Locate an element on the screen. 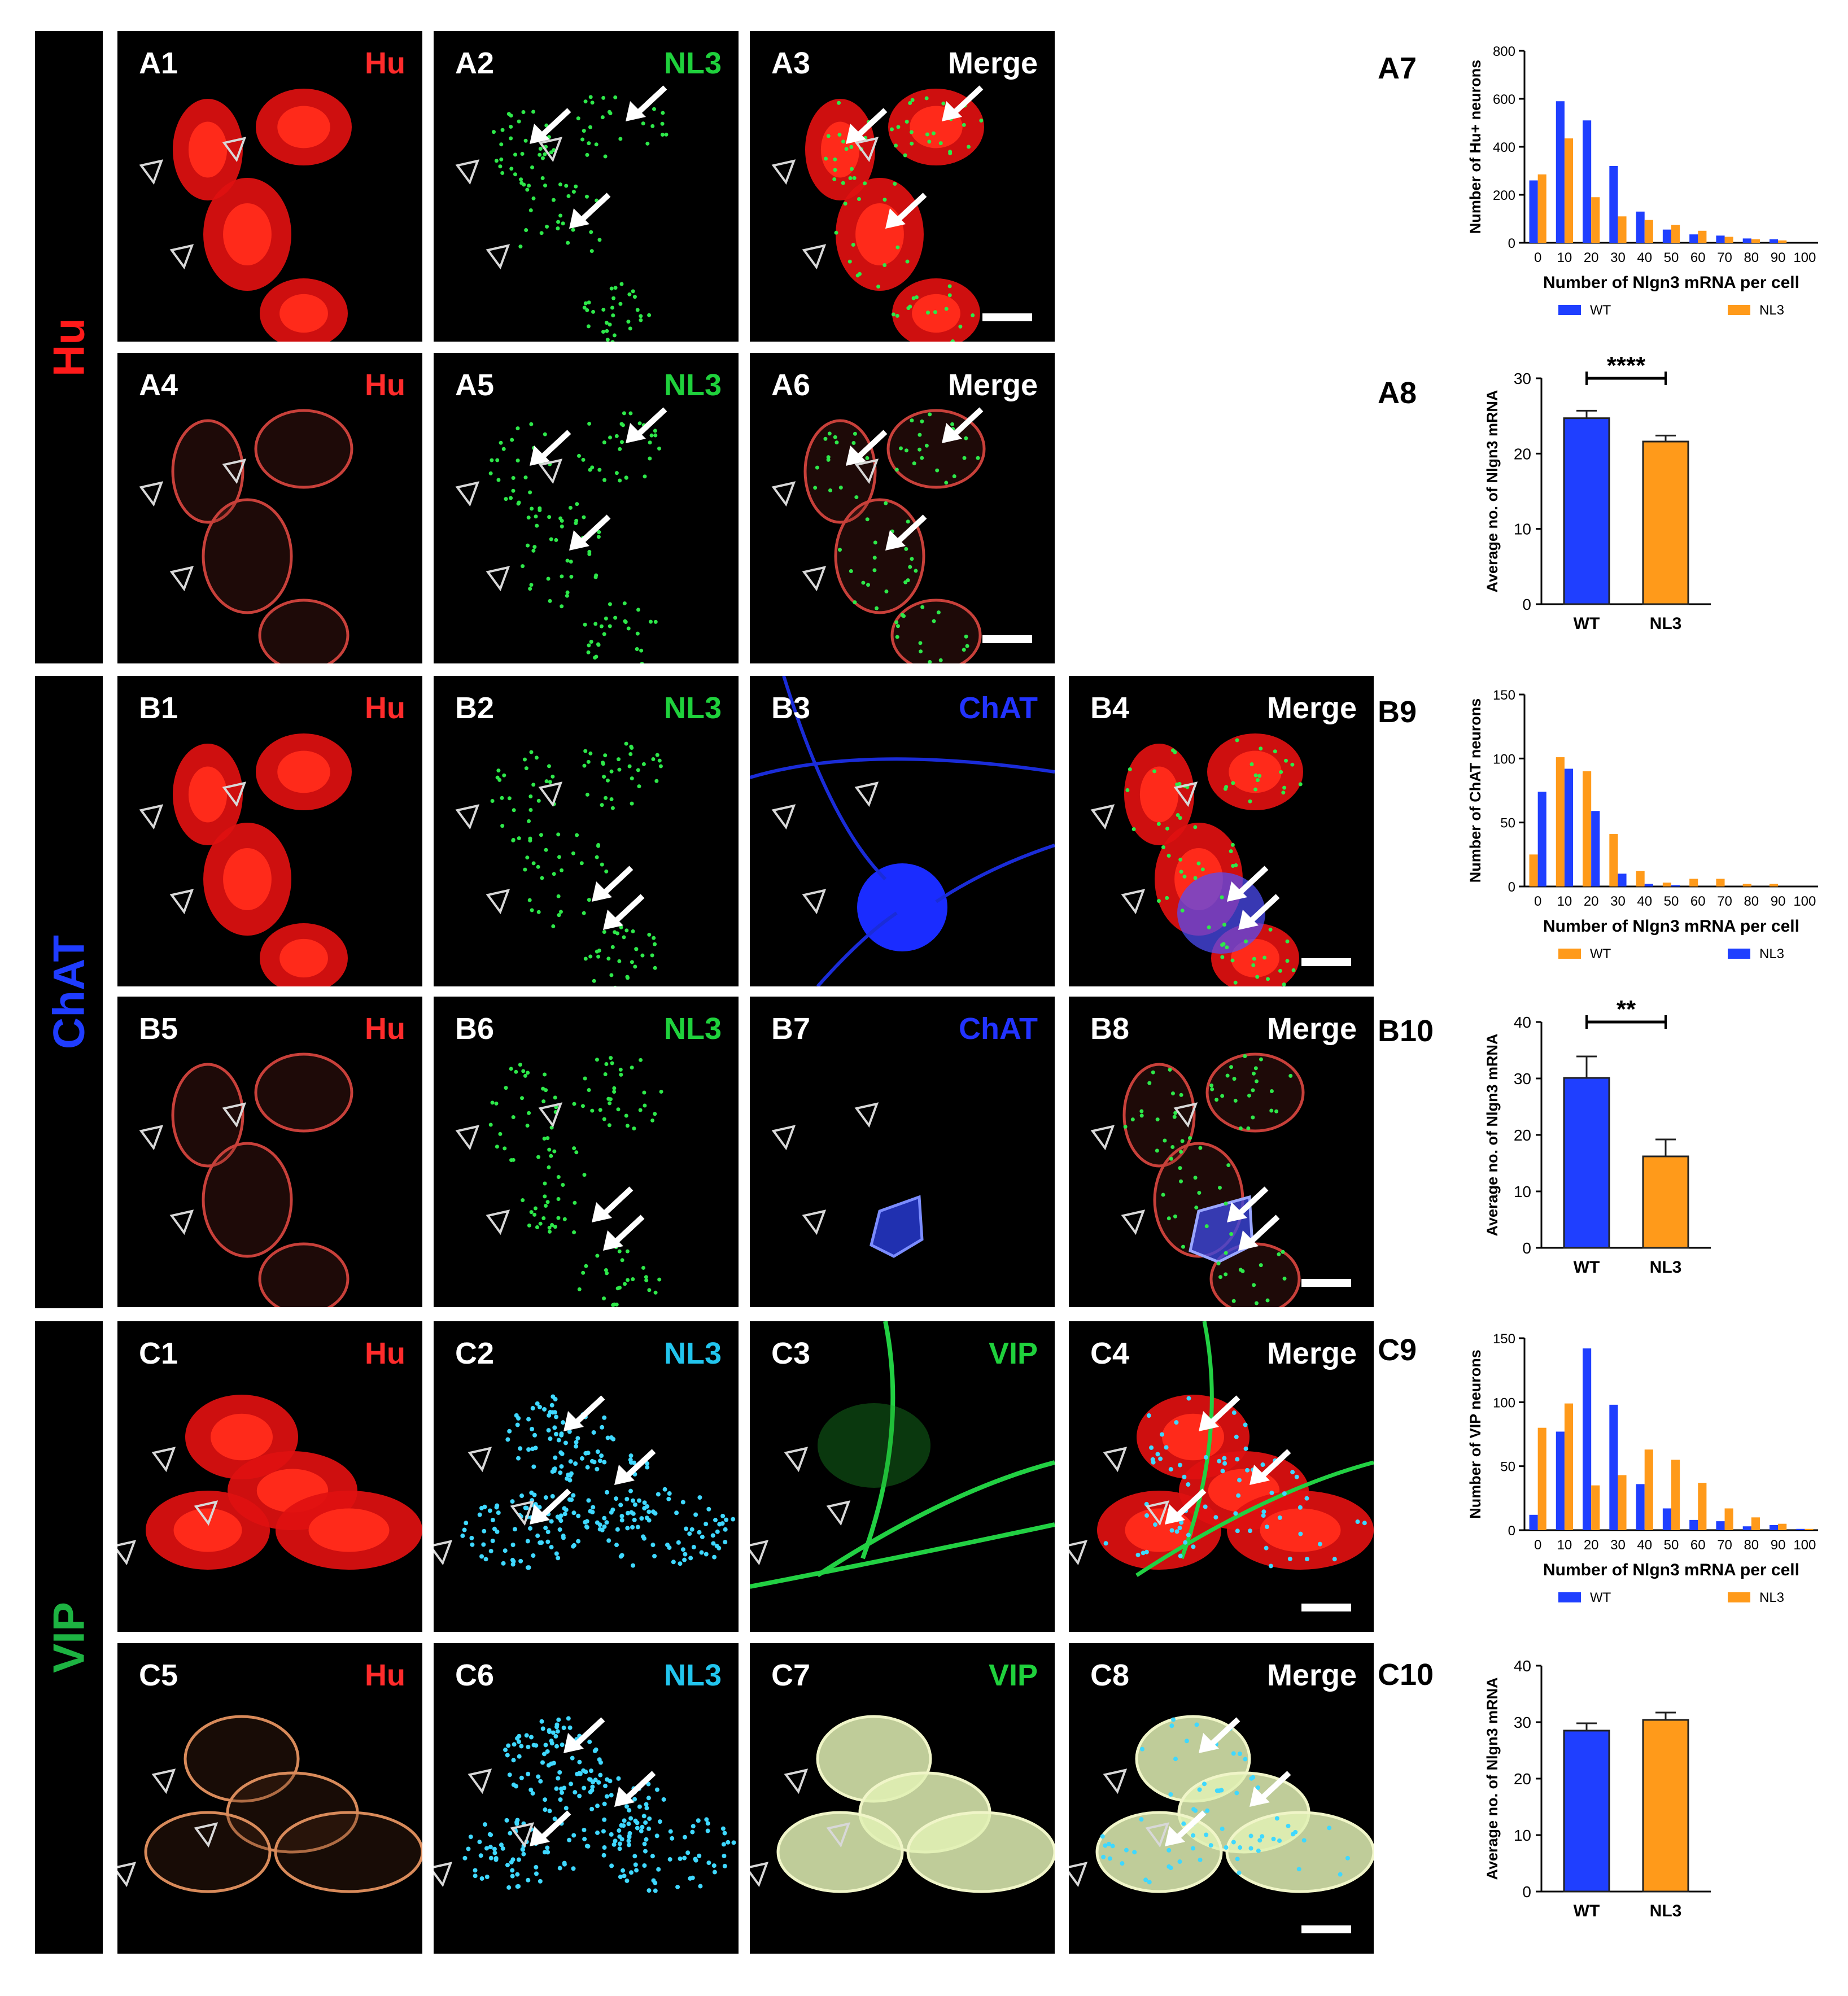 Image resolution: width=1848 pixels, height=1996 pixels. x-tick-label: 60 is located at coordinates (1698, 1545).